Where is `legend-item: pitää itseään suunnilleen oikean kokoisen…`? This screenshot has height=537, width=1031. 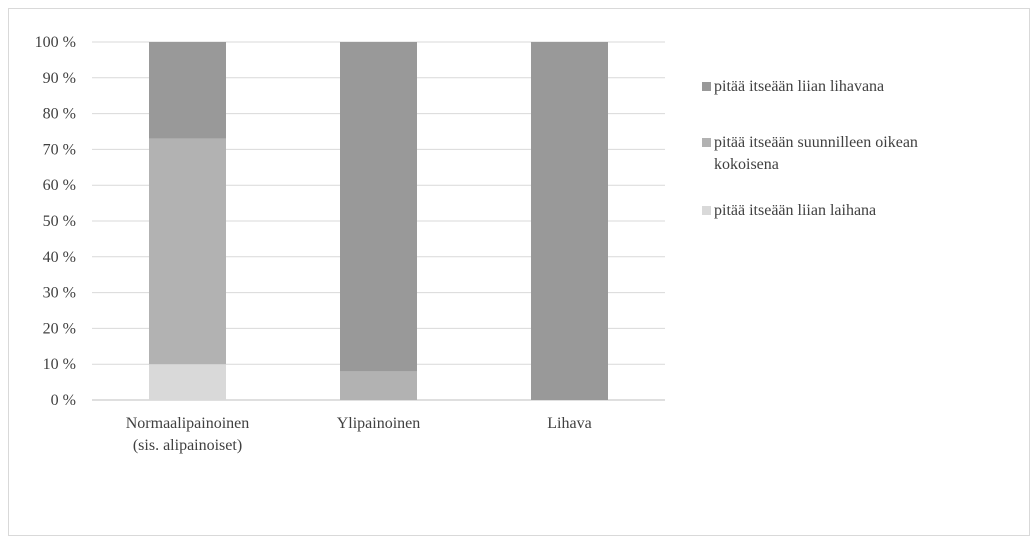
legend-item: pitää itseään suunnilleen oikean kokoisen… is located at coordinates (853, 154).